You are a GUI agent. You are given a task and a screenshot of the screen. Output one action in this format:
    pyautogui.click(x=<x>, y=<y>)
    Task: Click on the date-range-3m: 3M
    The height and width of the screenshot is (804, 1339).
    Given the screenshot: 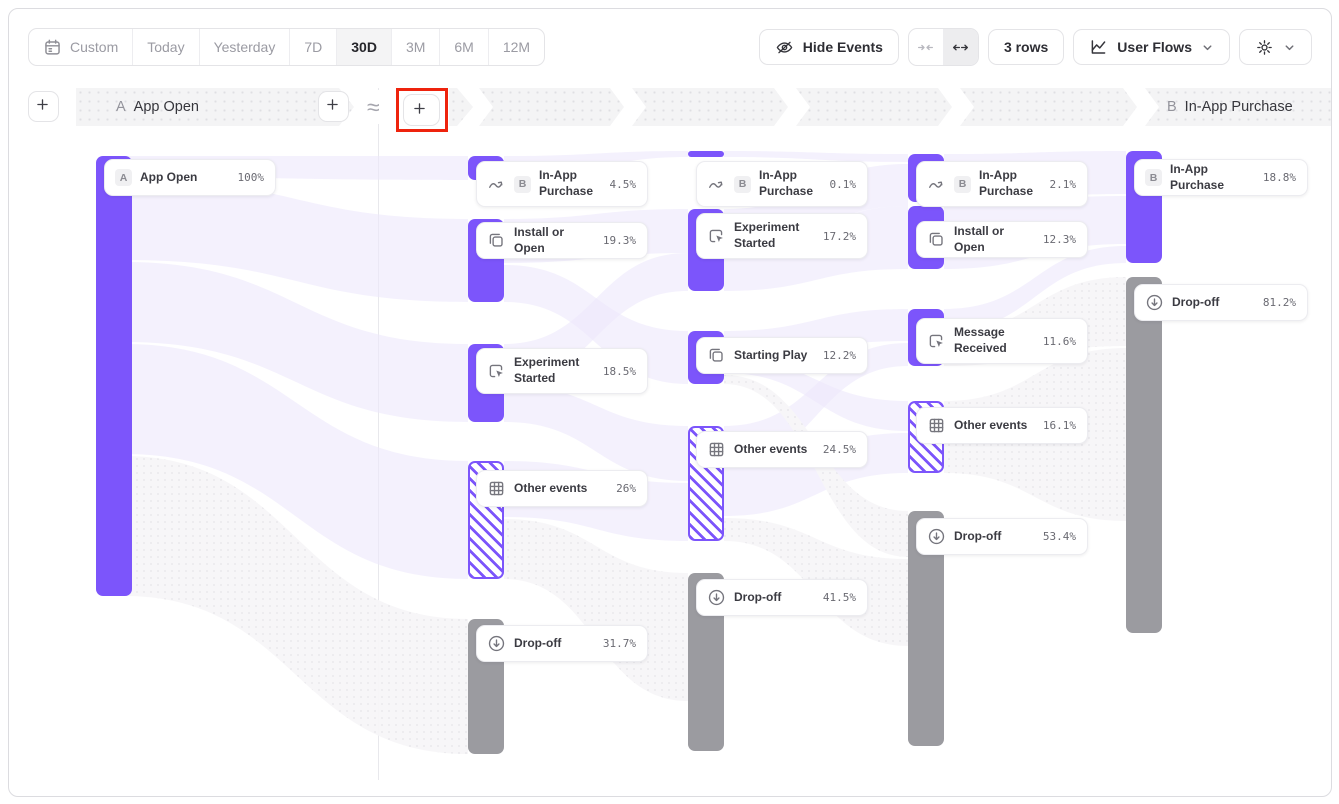 What is the action you would take?
    pyautogui.click(x=416, y=47)
    